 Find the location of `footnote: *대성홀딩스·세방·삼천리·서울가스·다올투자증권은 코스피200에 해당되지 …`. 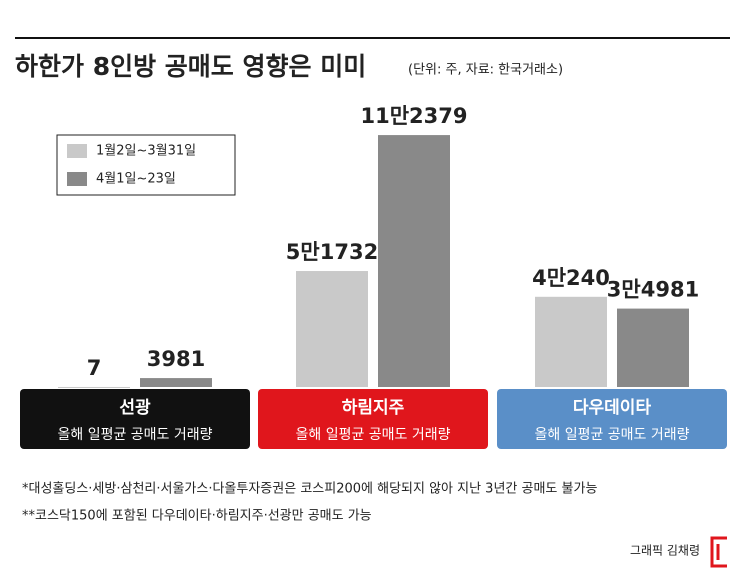

footnote: *대성홀딩스·세방·삼천리·서울가스·다올투자증권은 코스피200에 해당되지 … is located at coordinates (309, 489).